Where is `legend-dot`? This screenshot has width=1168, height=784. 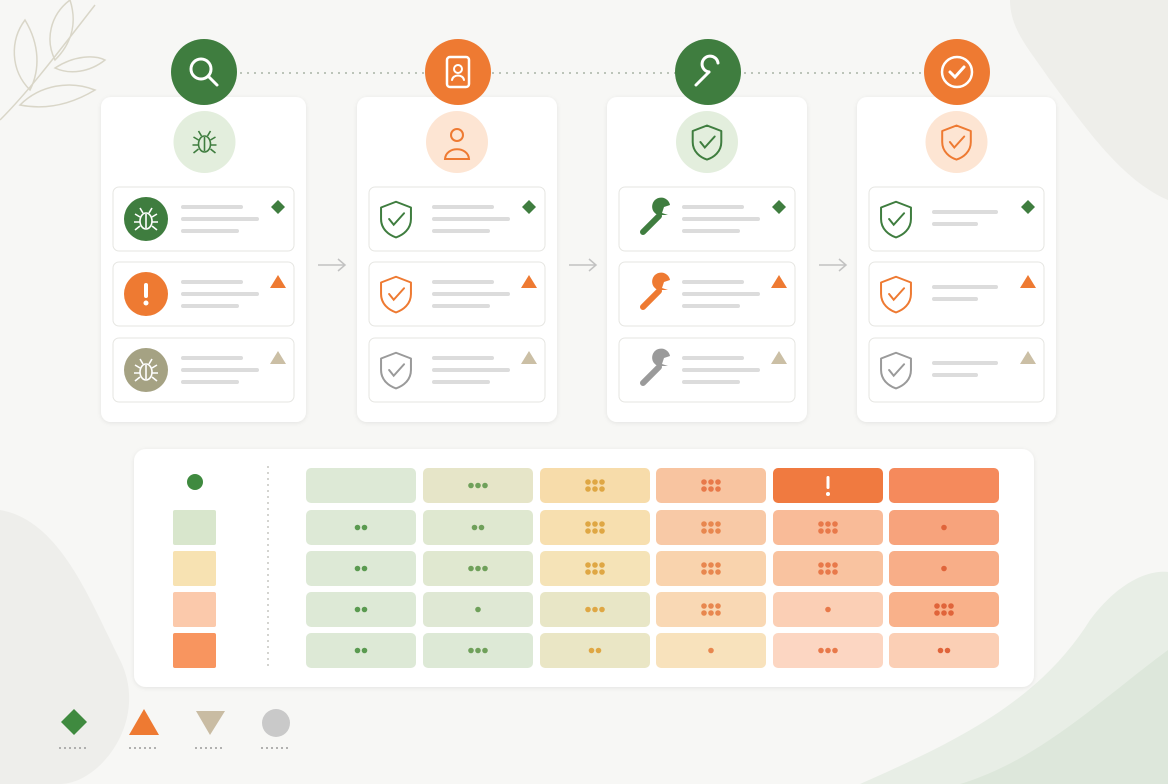 legend-dot is located at coordinates (195, 482).